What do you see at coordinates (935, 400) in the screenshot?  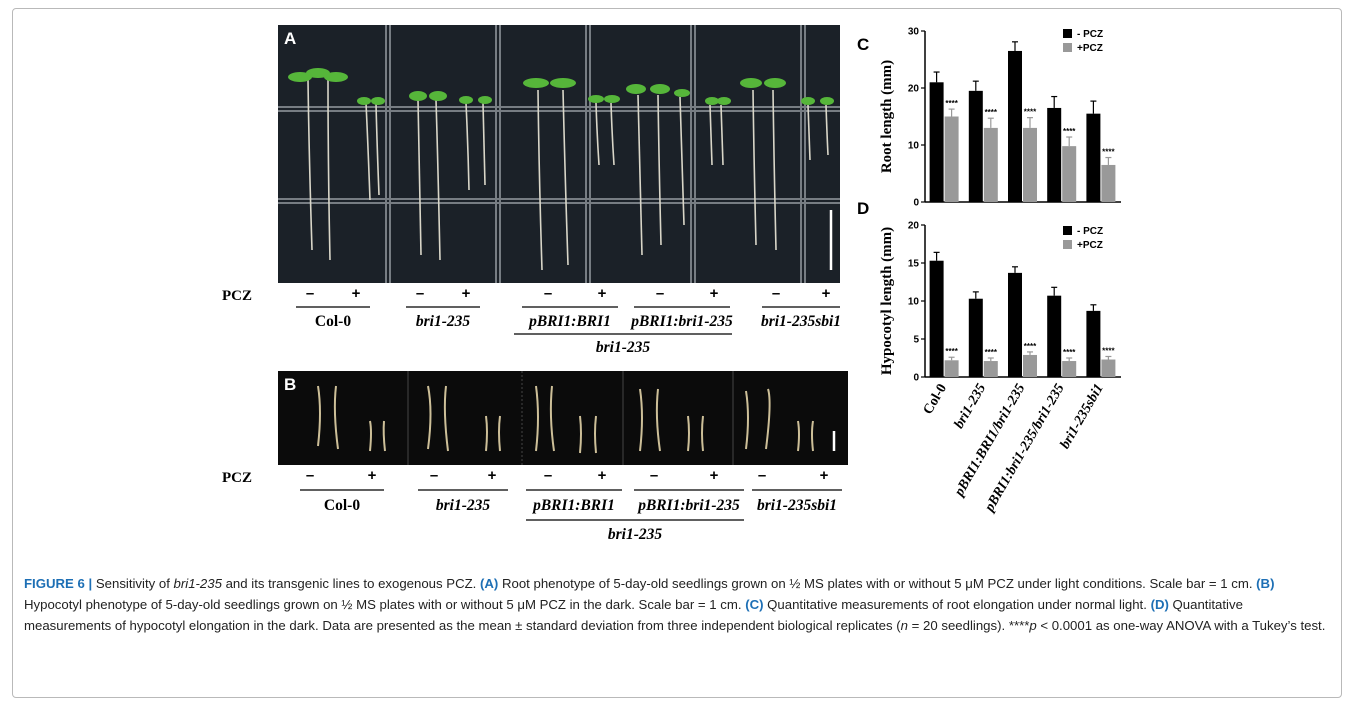 I see `x-tick-label: Col-0` at bounding box center [935, 400].